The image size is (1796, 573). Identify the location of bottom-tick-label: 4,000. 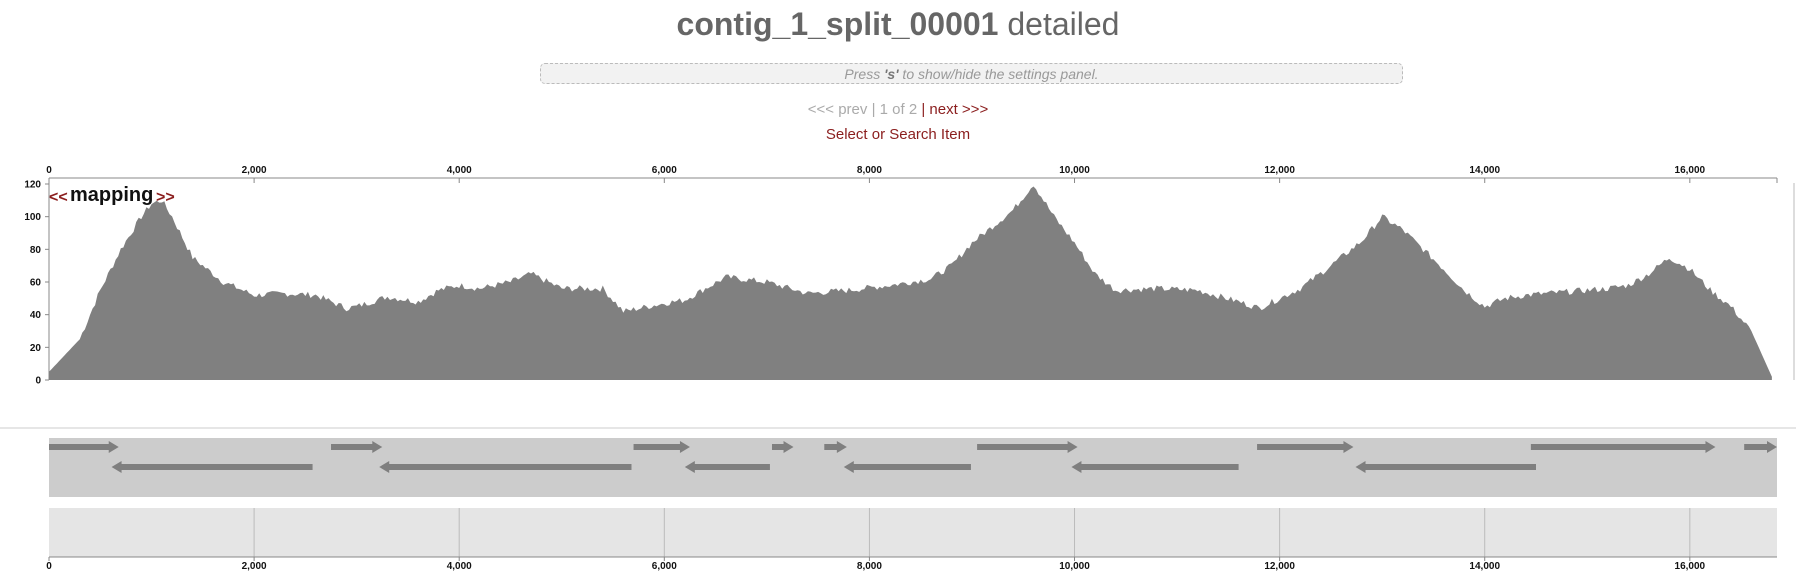
(459, 566).